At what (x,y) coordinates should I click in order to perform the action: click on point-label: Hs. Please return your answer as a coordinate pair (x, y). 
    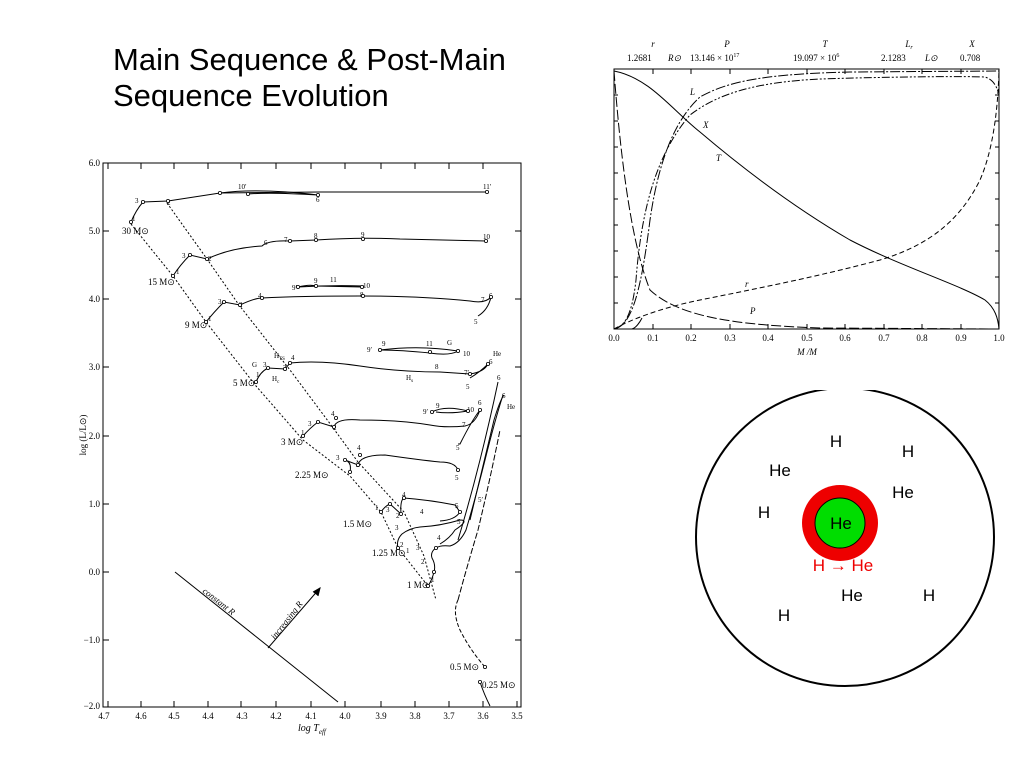
    Looking at the image, I should click on (409, 379).